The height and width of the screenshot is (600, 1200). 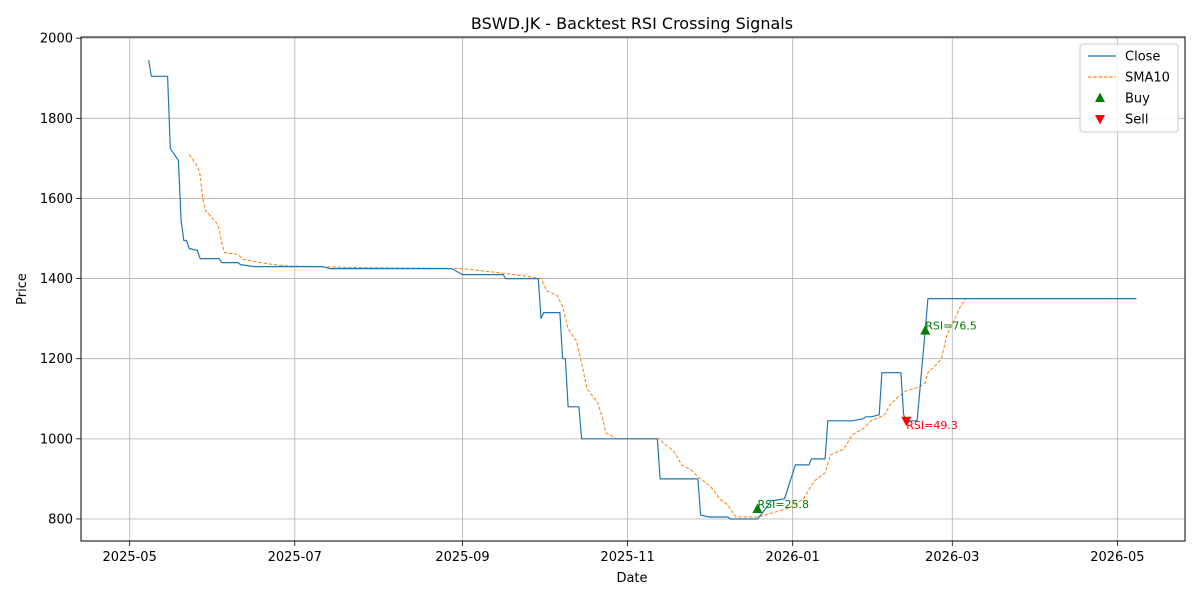 What do you see at coordinates (906, 421) in the screenshot?
I see `sell-signal-marker` at bounding box center [906, 421].